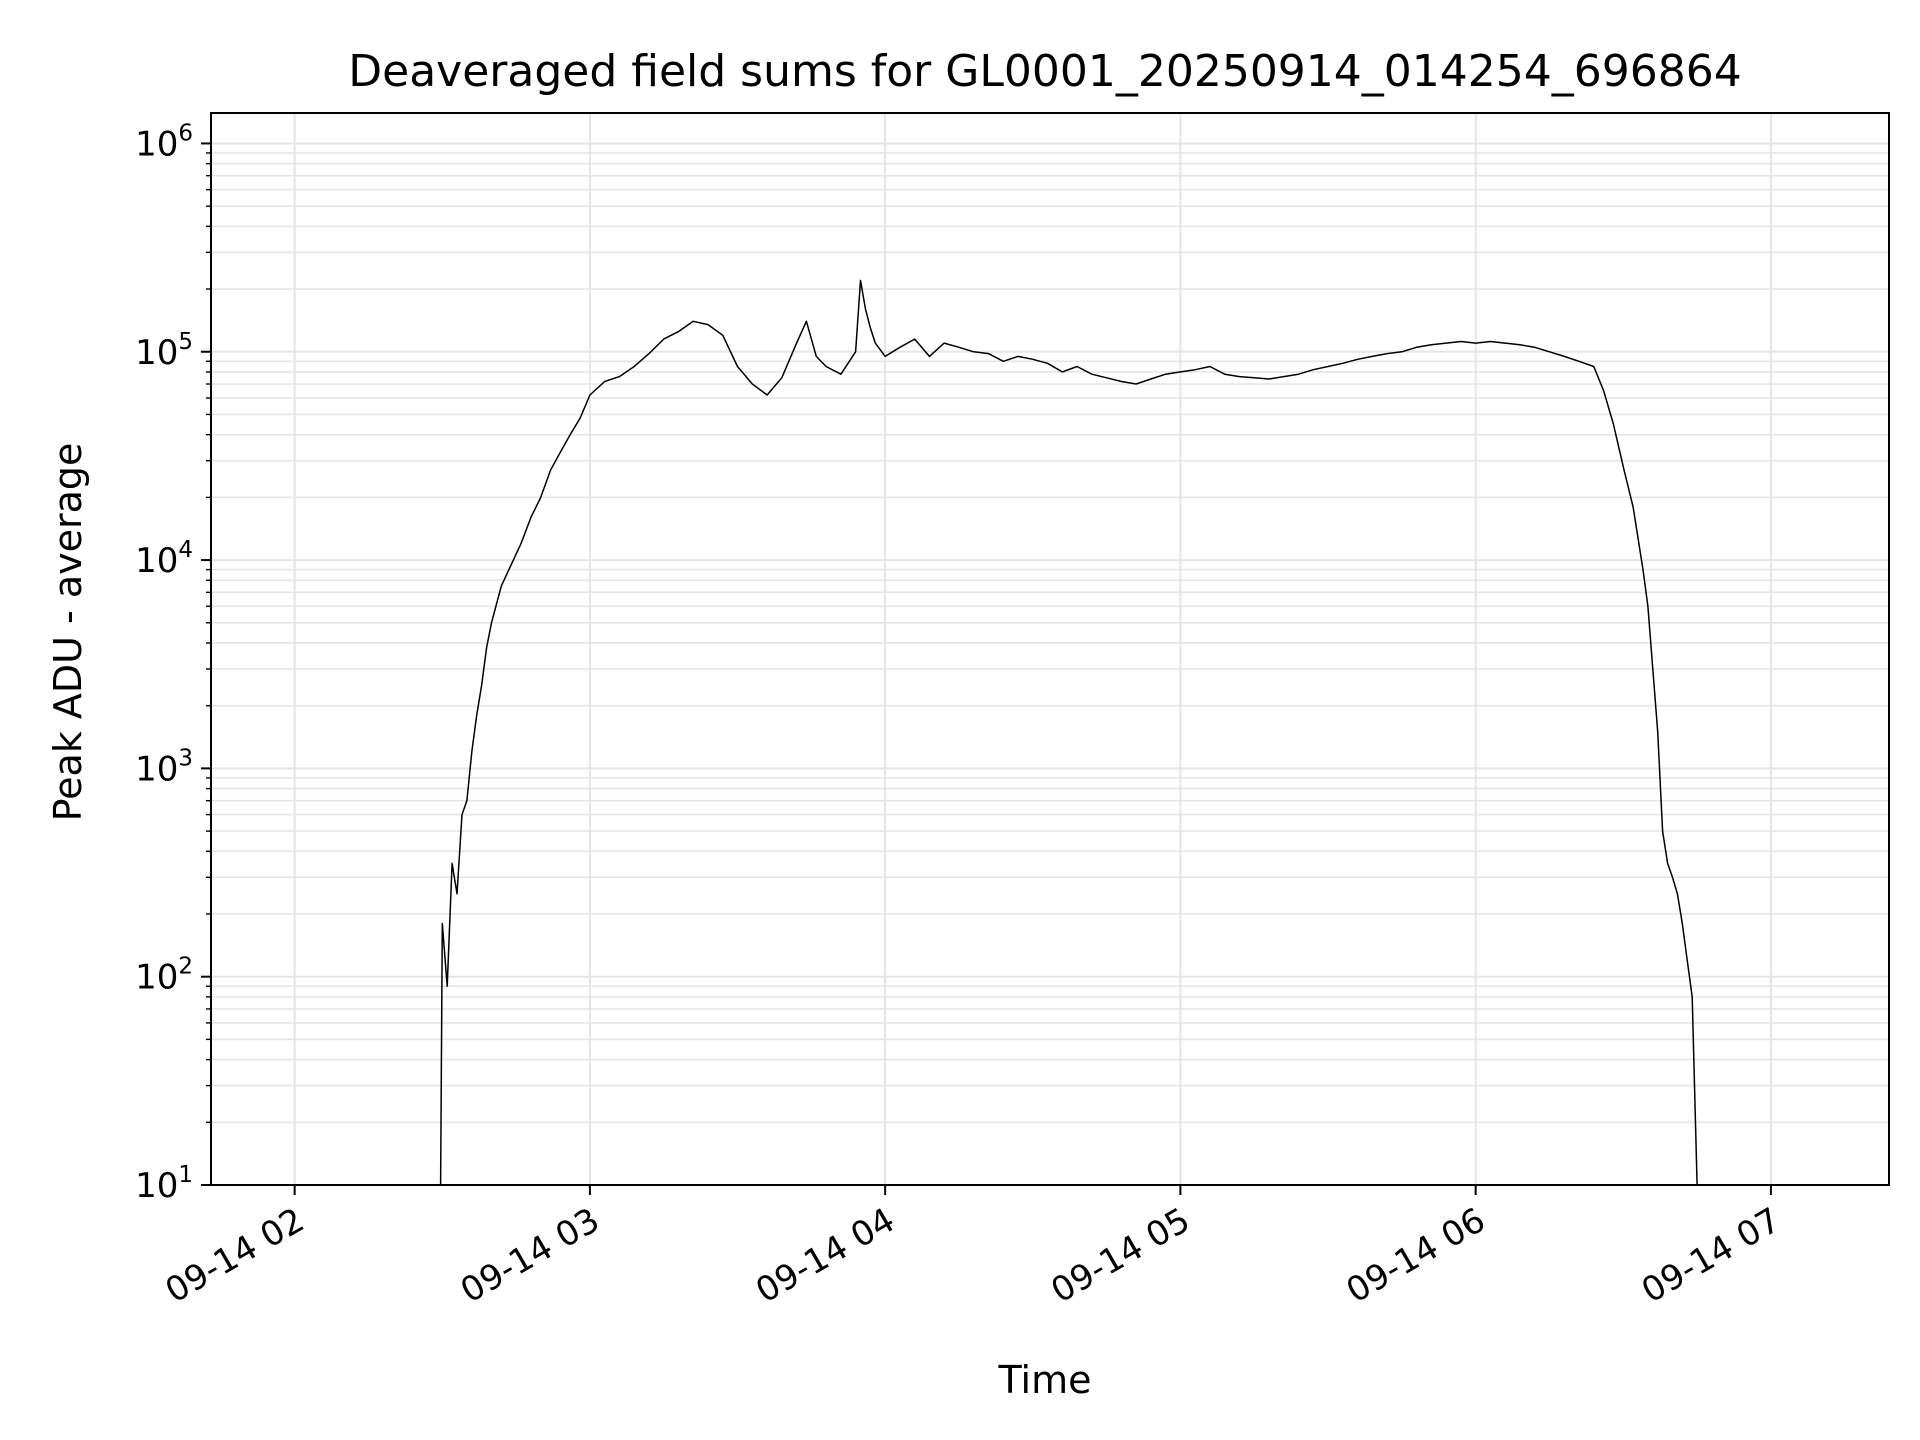 This screenshot has width=1920, height=1440. What do you see at coordinates (164, 559) in the screenshot?
I see `y-tick-label: 10⁴` at bounding box center [164, 559].